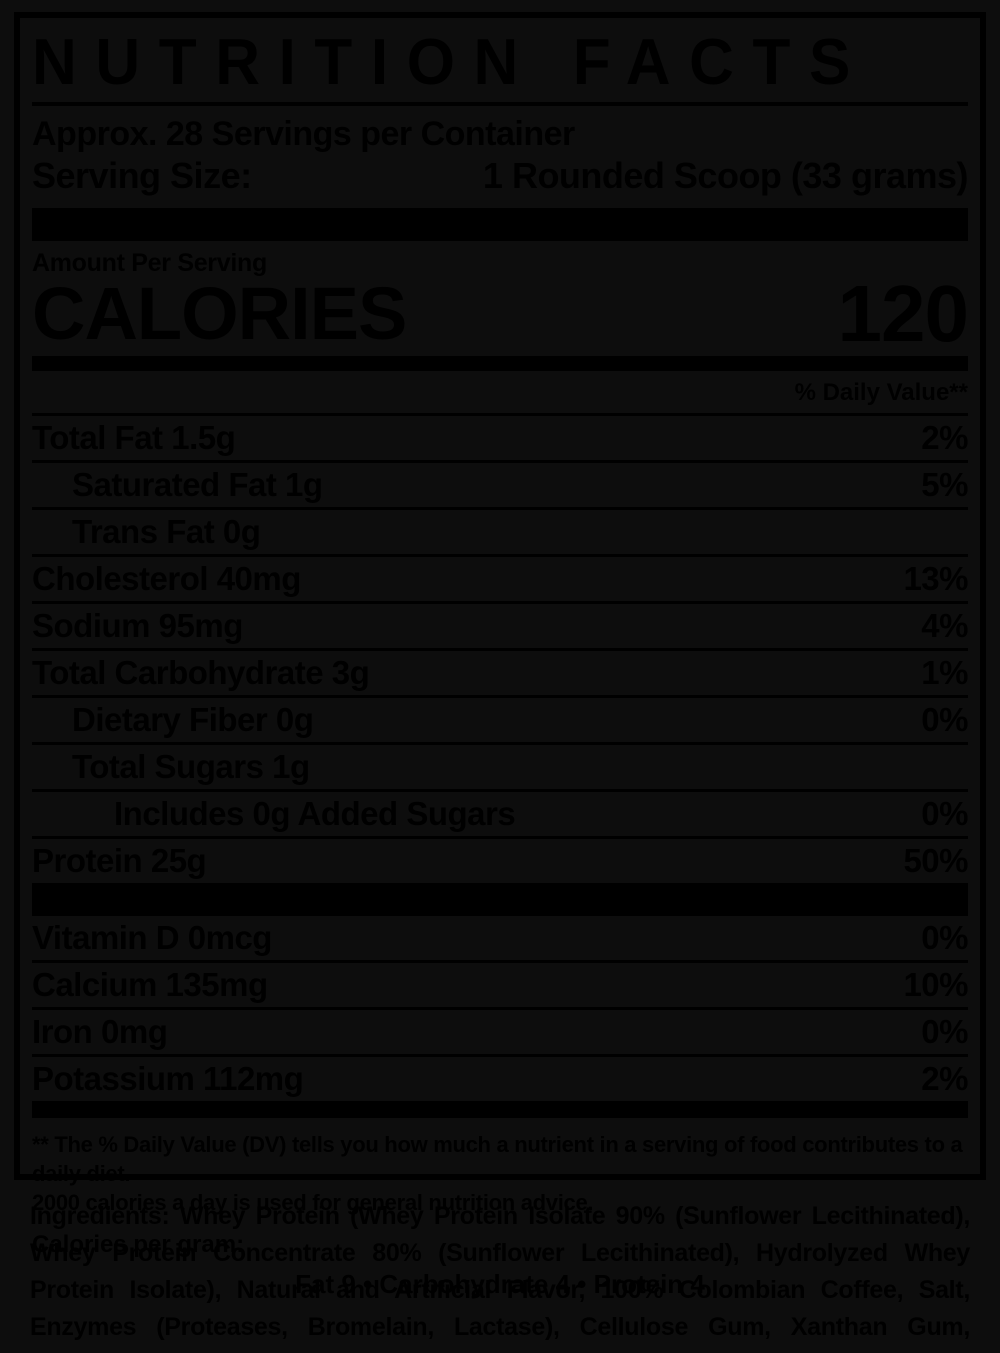  I want to click on panel-title: NUTRITION FACTS, so click(450, 62).